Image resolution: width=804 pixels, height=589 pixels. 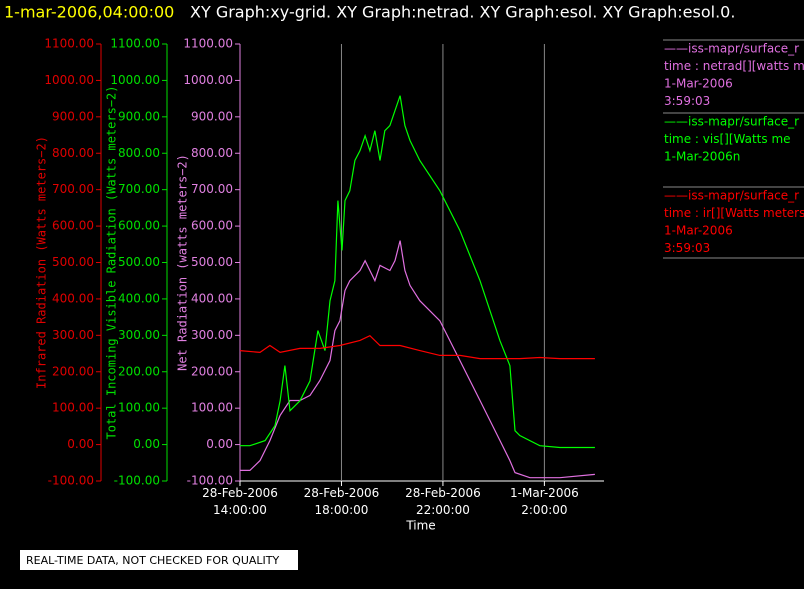 I want to click on footer: REAL-TIME DATA, NOT CHECKED FOR QUALITY, so click(x=153, y=560).